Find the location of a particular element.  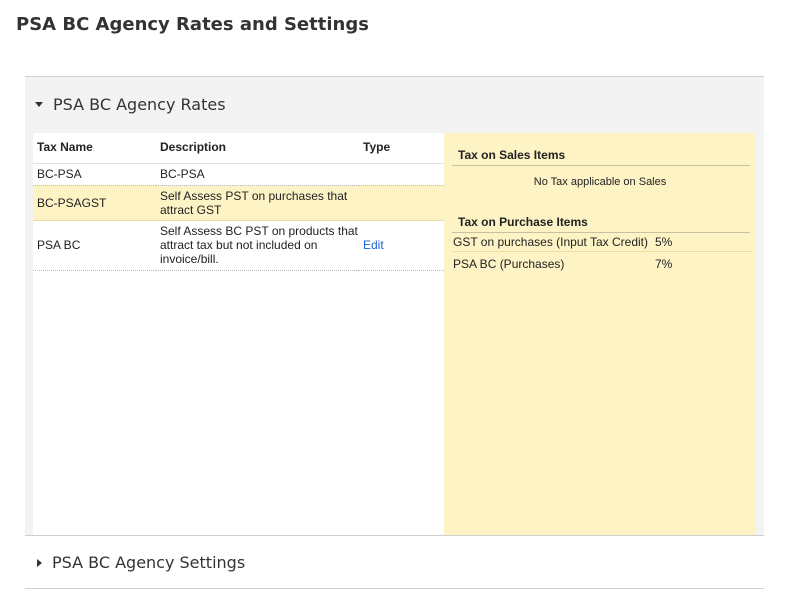

settings-section-toggle: PSA BC Agency Settings is located at coordinates (394, 563).